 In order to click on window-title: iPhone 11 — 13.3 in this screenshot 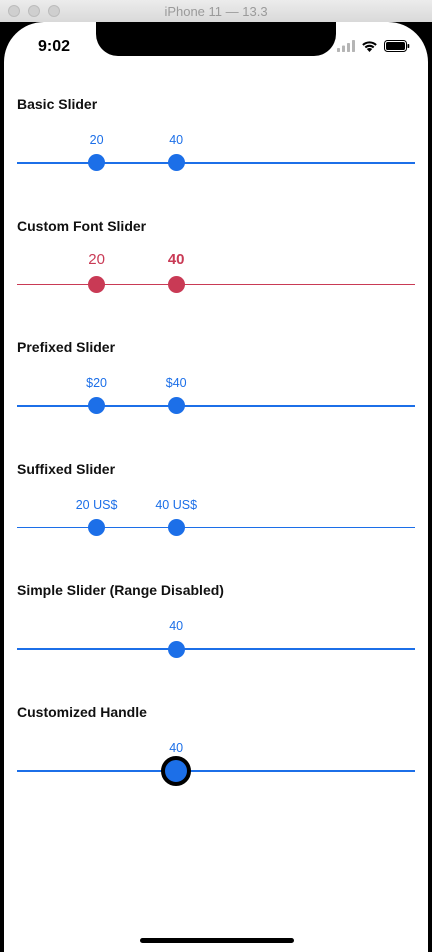, I will do `click(216, 11)`.